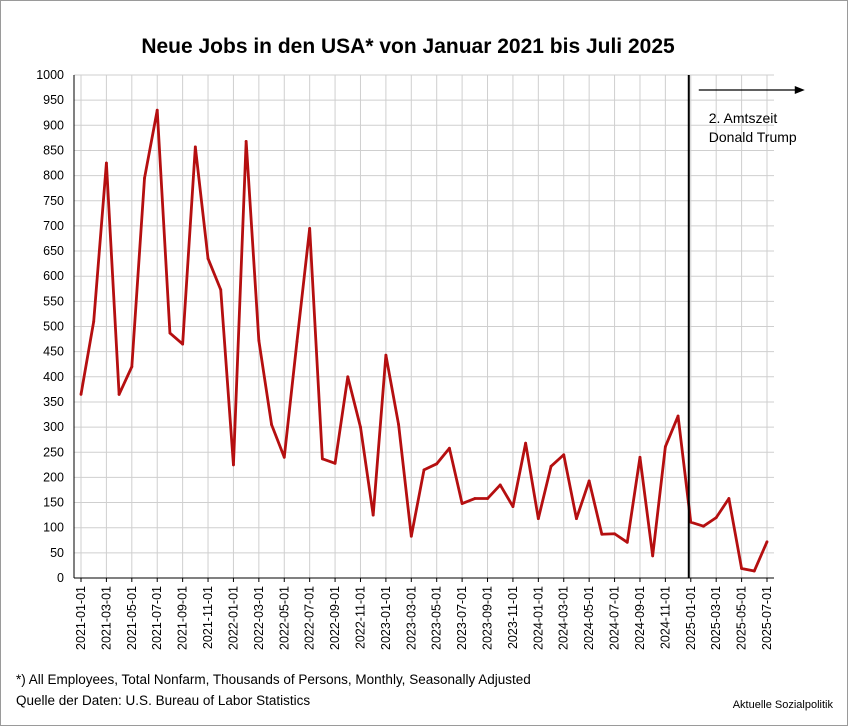 This screenshot has height=726, width=848. What do you see at coordinates (53, 201) in the screenshot?
I see `y-tick-label: 750` at bounding box center [53, 201].